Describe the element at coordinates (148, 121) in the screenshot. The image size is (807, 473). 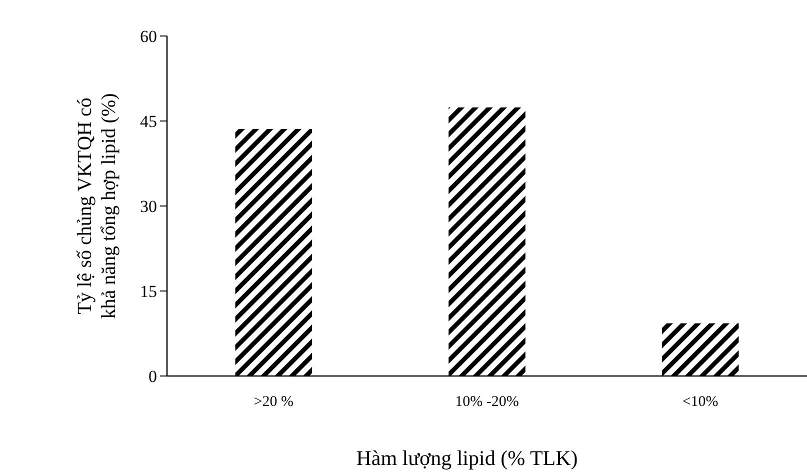
I see `y-tick-label: 45` at that location.